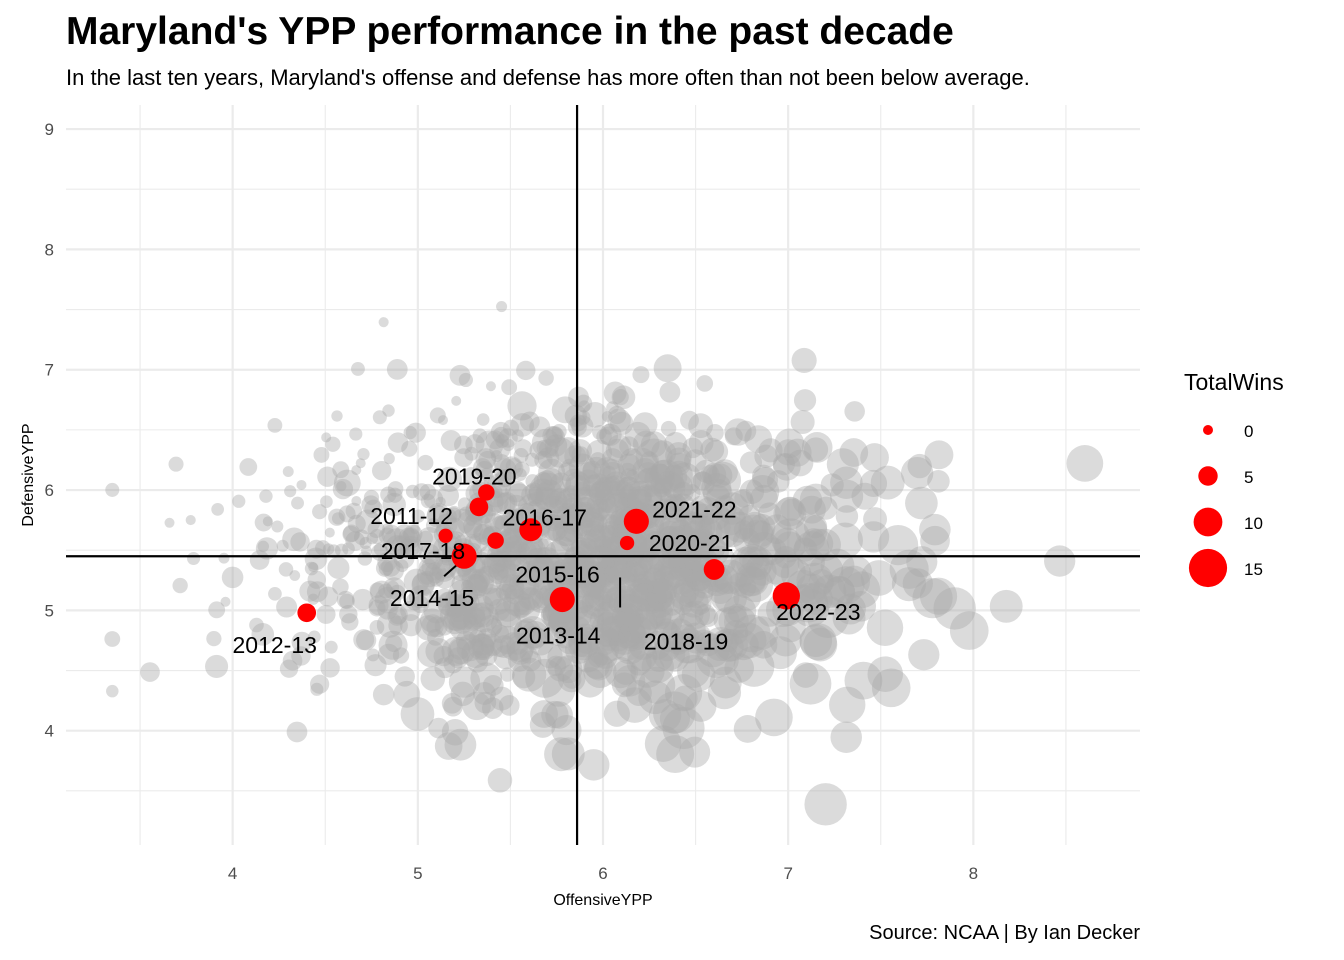 This screenshot has height=960, width=1344. What do you see at coordinates (49, 430) in the screenshot?
I see `y-tick-labels: 4 5 6 7 8 9` at bounding box center [49, 430].